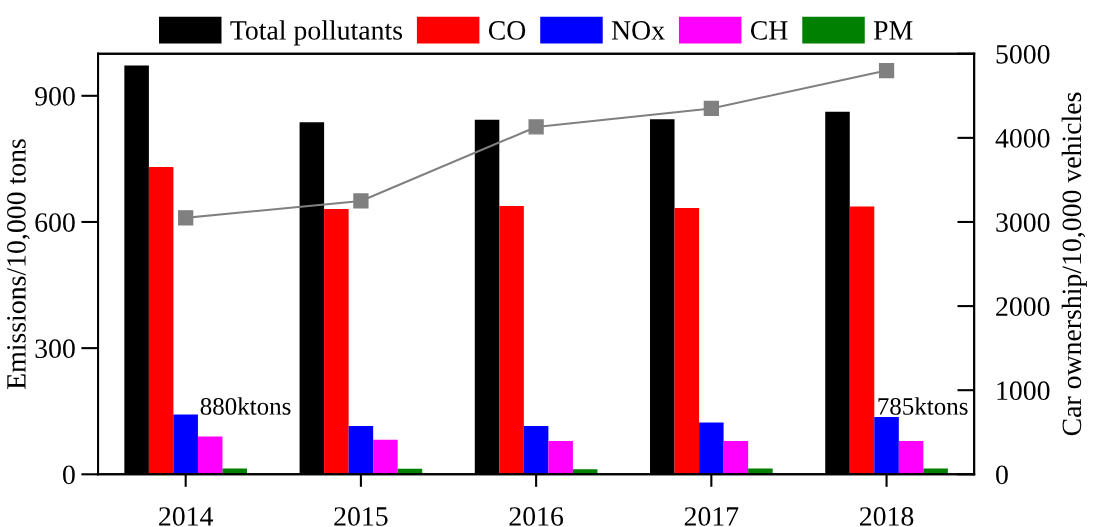 This screenshot has width=1102, height=527. Describe the element at coordinates (186, 516) in the screenshot. I see `x-tick-label: 2014` at that location.